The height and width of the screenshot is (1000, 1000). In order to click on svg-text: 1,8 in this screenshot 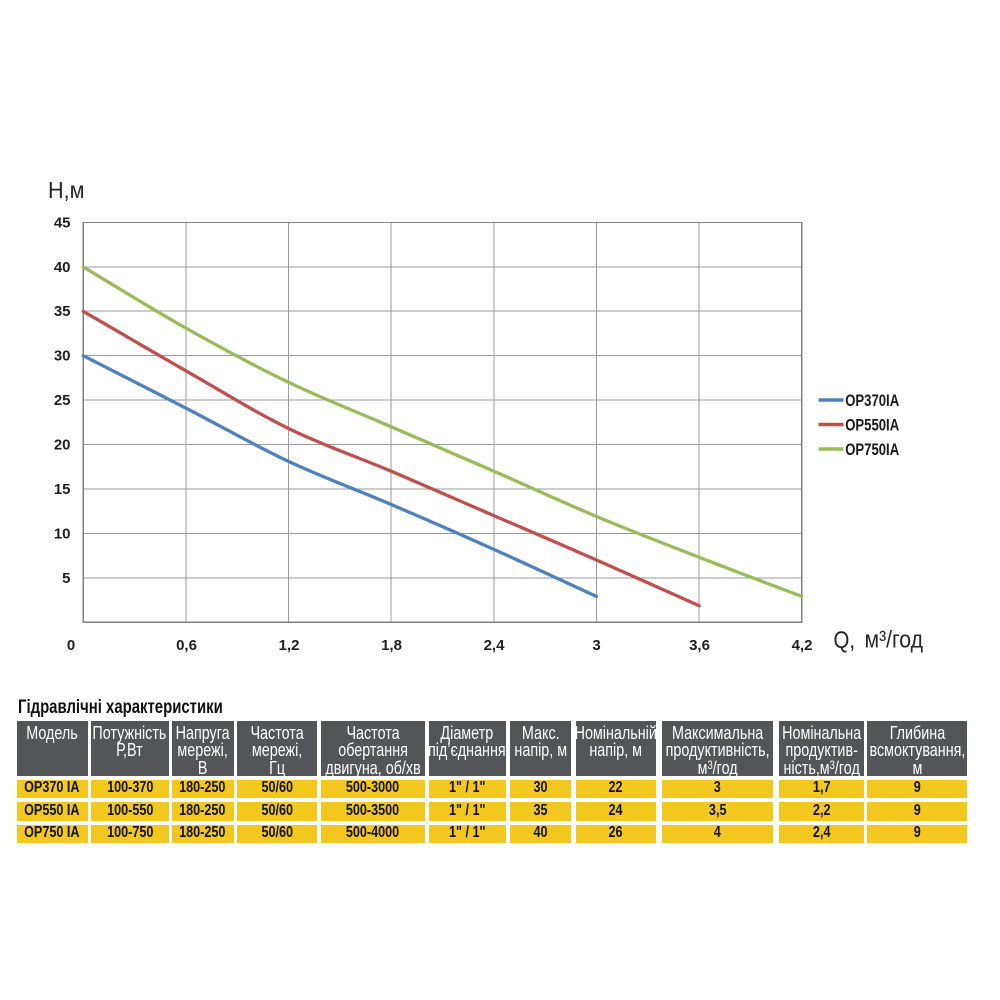, I will do `click(391, 645)`.